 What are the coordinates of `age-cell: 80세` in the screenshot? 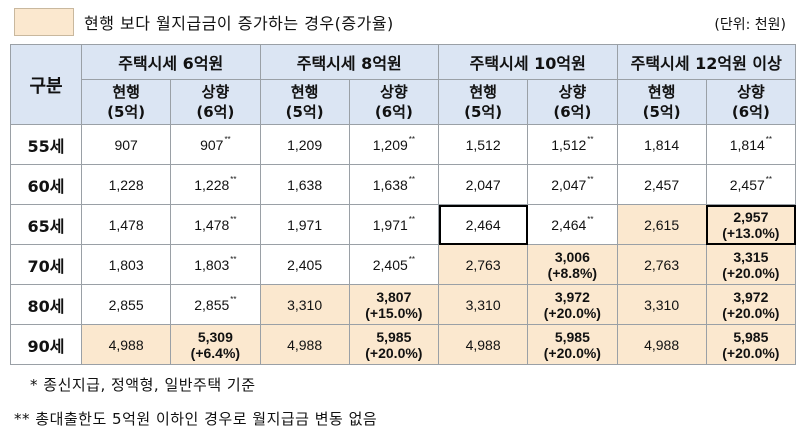 It's located at (46, 304).